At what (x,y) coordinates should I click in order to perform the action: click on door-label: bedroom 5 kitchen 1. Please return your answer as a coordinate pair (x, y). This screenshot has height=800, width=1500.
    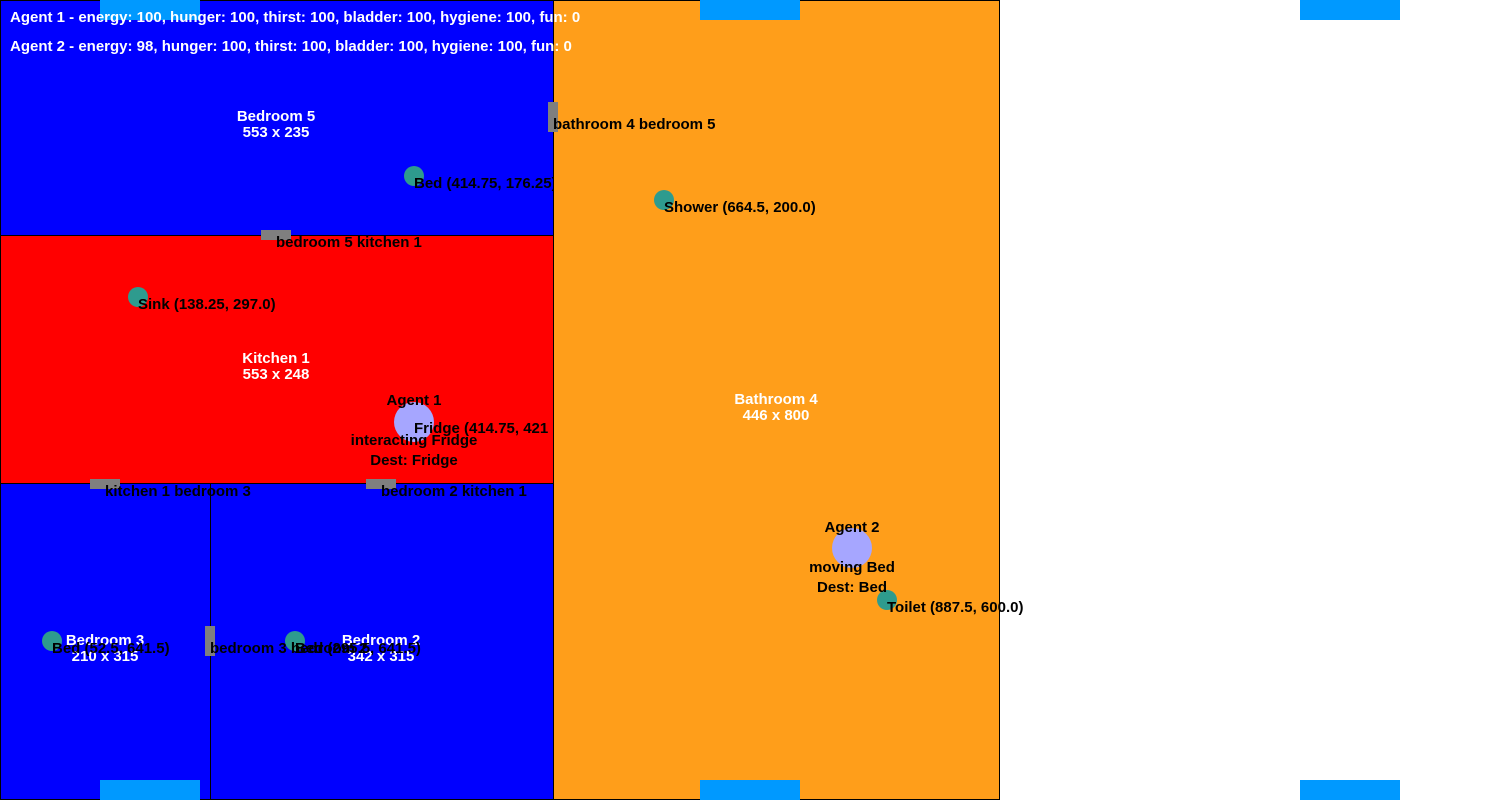
    Looking at the image, I should click on (349, 242).